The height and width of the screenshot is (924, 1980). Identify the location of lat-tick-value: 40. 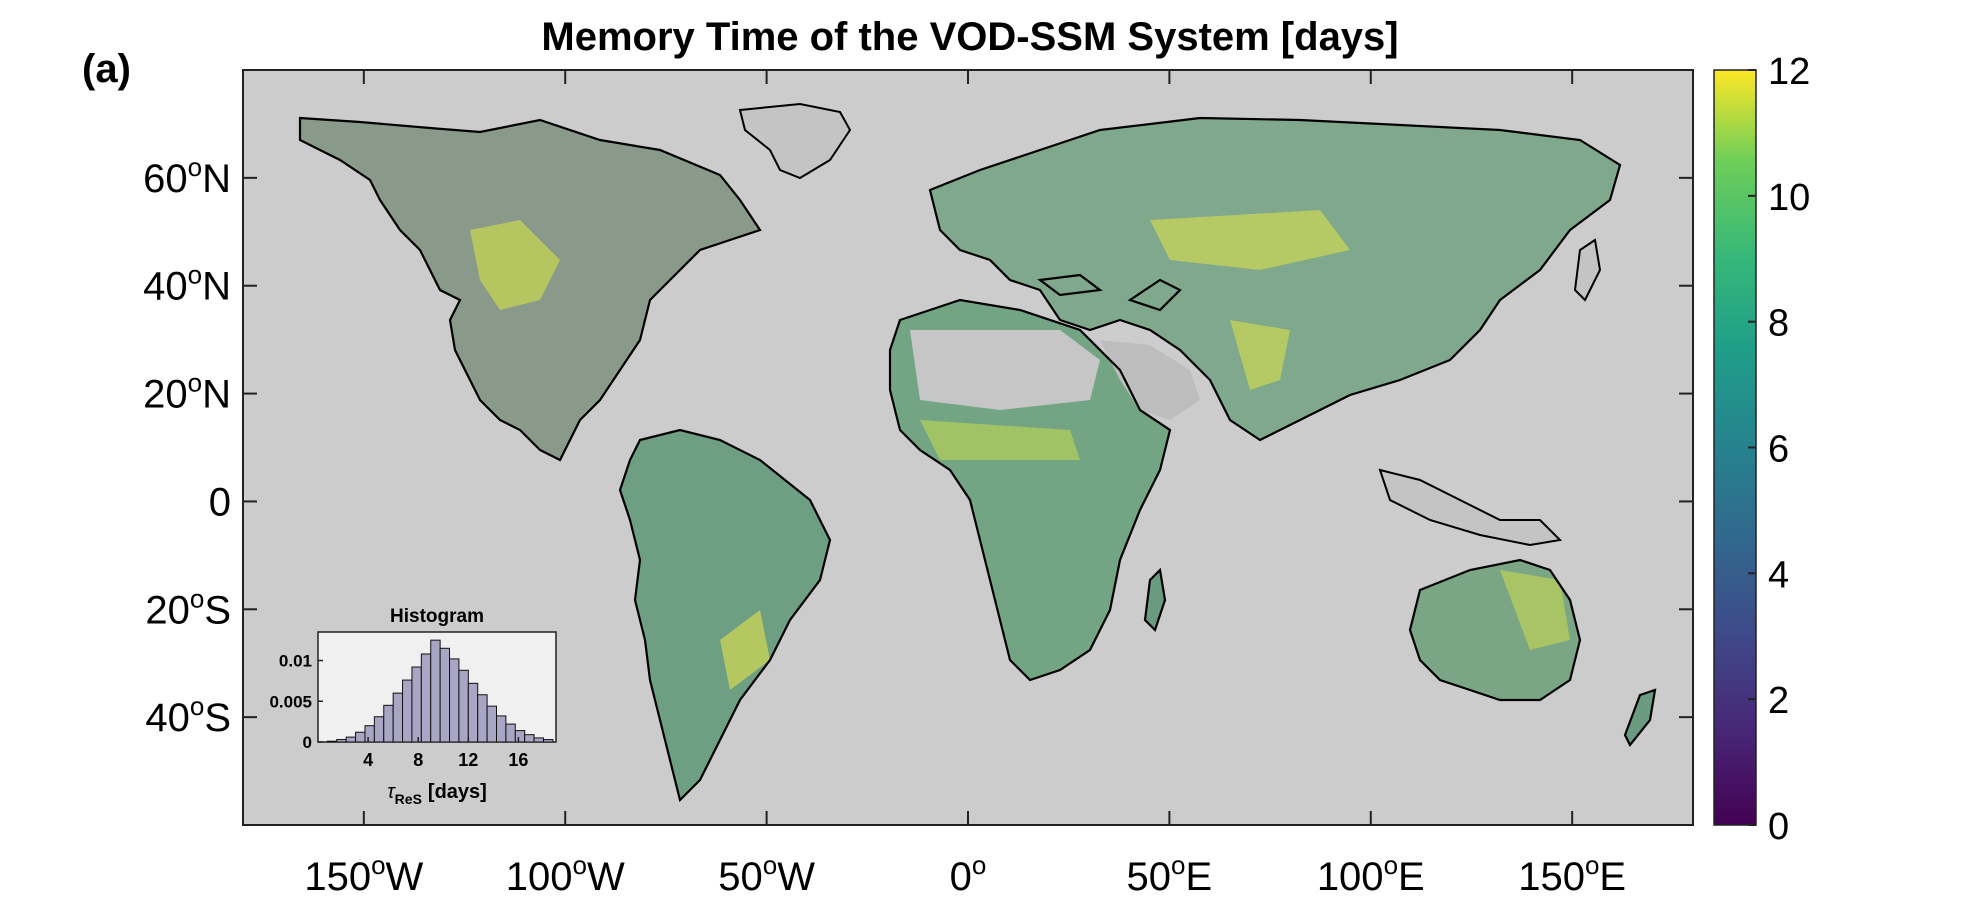
(165, 287).